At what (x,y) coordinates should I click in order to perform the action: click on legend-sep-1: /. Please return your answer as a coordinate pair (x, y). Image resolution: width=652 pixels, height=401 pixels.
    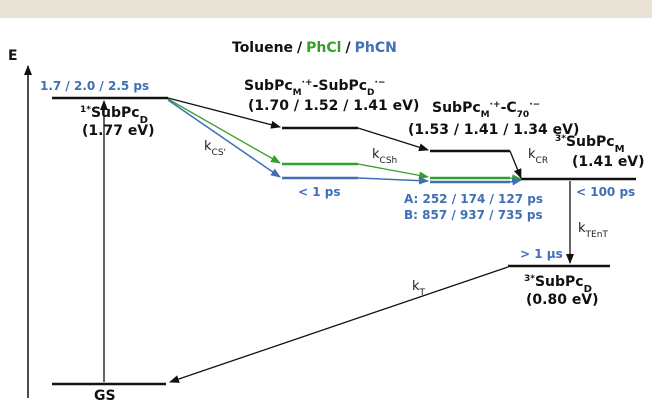
    Looking at the image, I should click on (300, 48).